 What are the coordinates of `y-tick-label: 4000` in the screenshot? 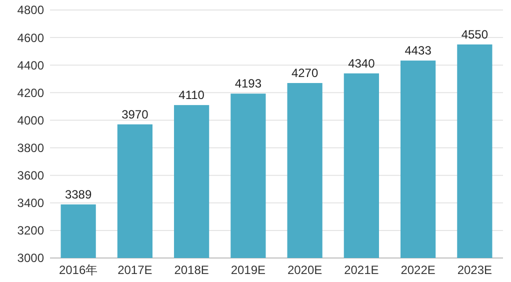 It's located at (30, 120).